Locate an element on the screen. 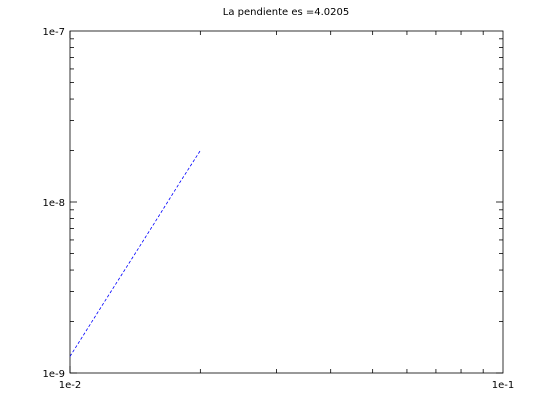 The width and height of the screenshot is (550, 417). x-tick-label: 1e-1 is located at coordinates (503, 385).